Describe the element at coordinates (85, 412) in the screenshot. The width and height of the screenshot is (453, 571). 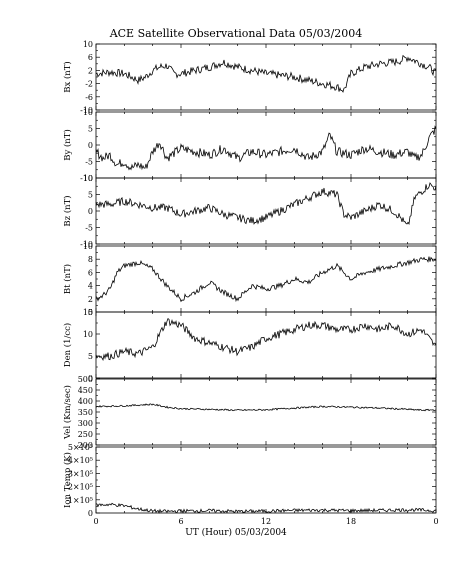
I see `y-tick-label: 350` at that location.